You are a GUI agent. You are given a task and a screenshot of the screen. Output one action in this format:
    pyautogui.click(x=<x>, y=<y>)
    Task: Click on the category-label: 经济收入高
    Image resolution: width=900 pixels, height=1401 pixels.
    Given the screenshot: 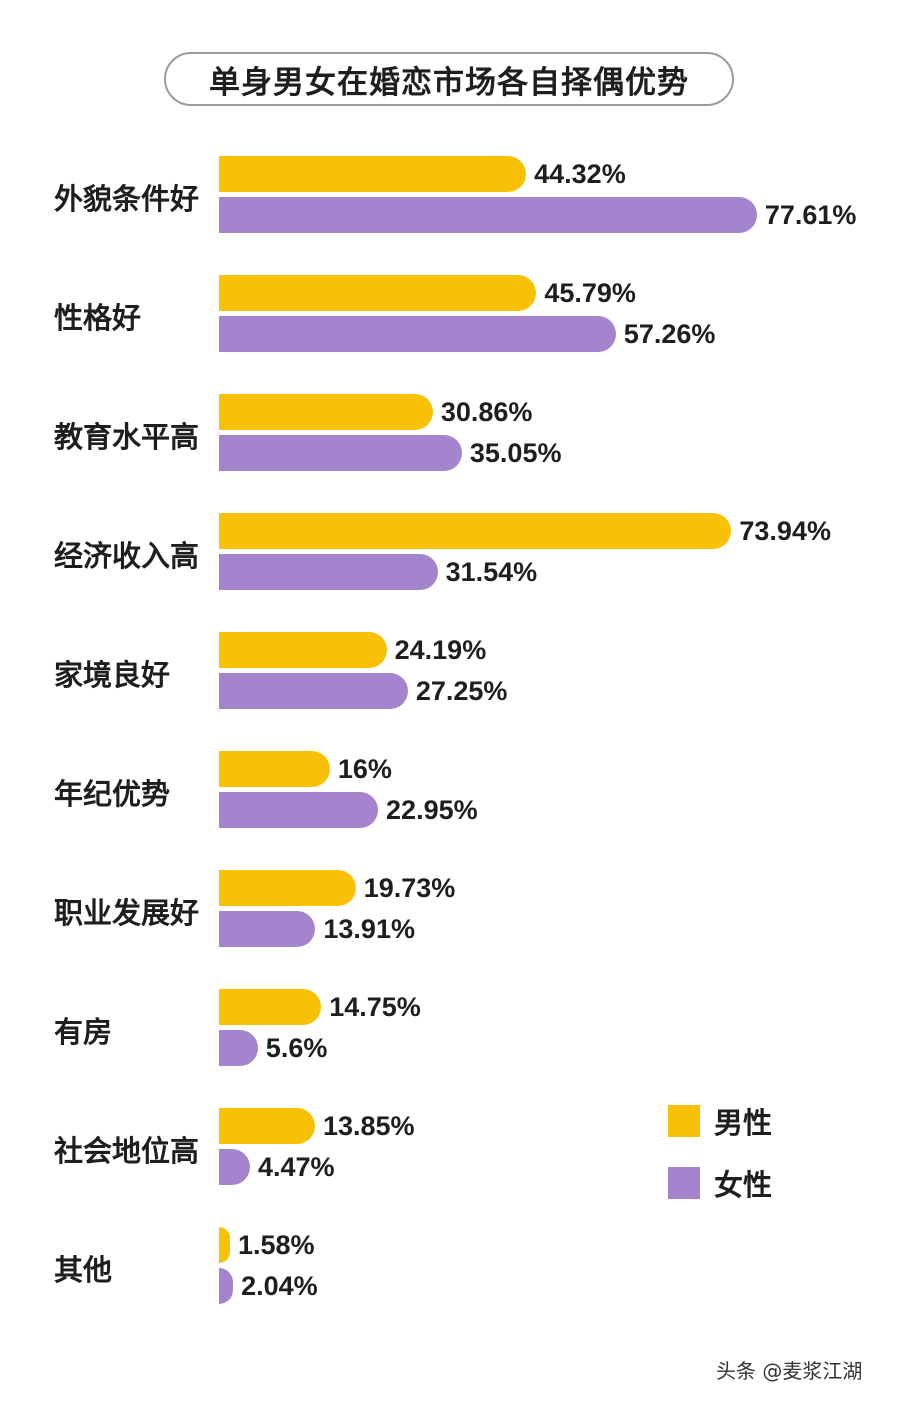 What is the action you would take?
    pyautogui.click(x=127, y=556)
    